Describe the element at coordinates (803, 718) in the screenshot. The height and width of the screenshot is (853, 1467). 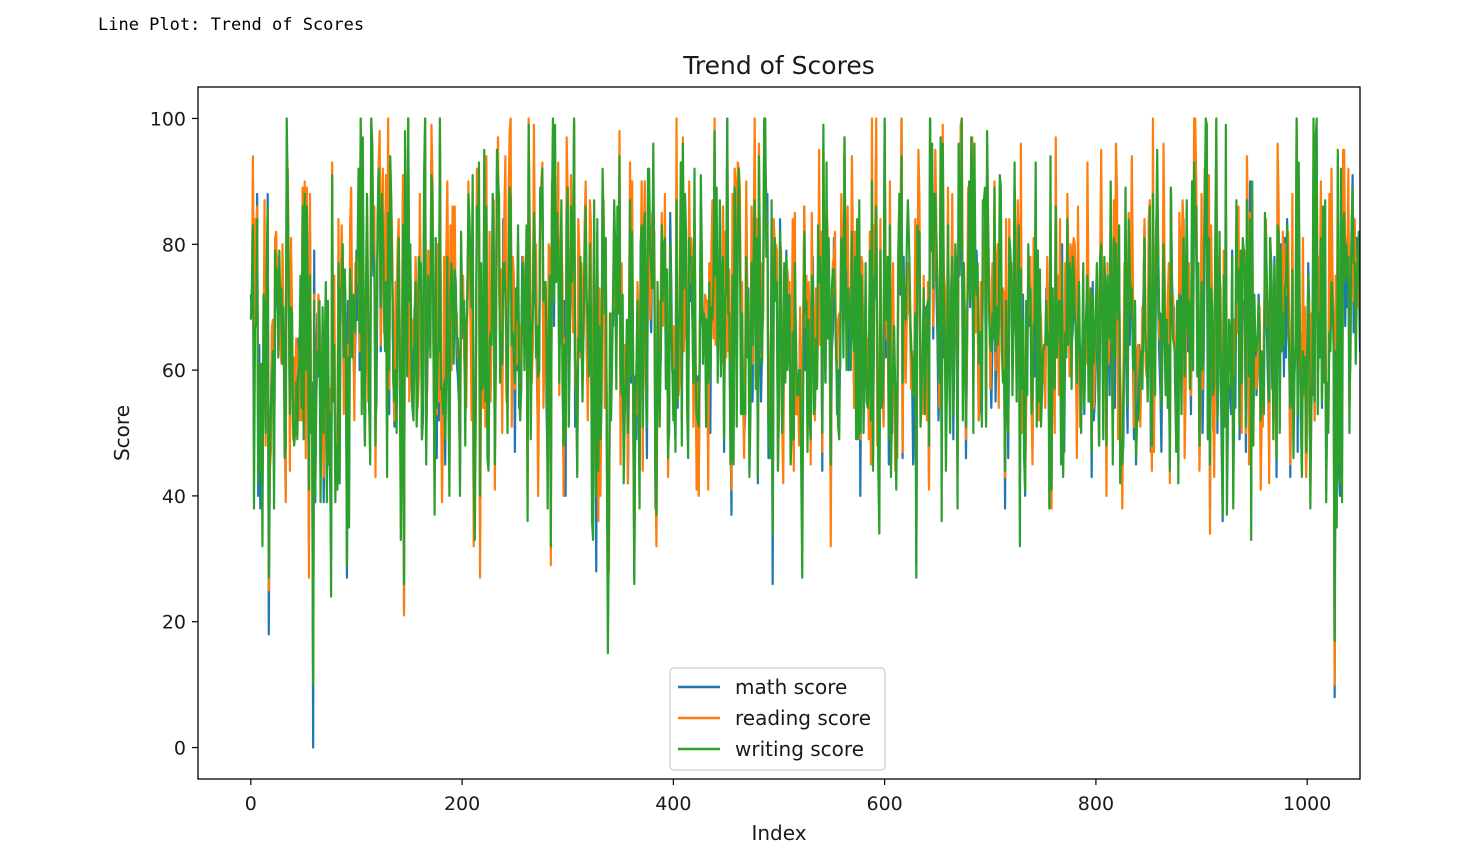
I see `legend-label: reading score` at that location.